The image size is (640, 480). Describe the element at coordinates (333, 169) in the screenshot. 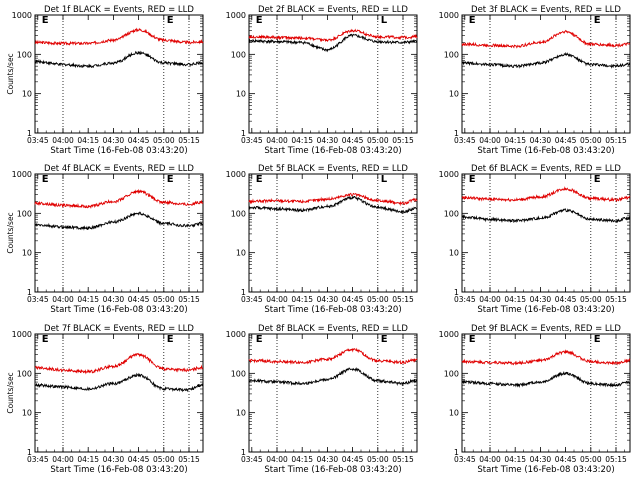

I see `panel-title: Det 5f BLACK = Events, RED = LLD` at that location.